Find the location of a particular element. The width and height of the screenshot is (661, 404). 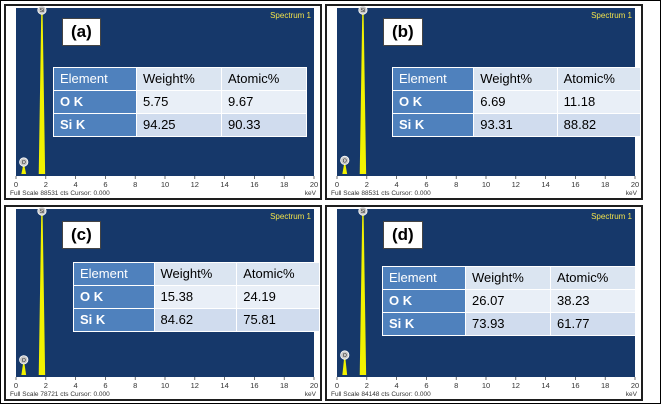

cell-atomic: 38.23 is located at coordinates (593, 301).